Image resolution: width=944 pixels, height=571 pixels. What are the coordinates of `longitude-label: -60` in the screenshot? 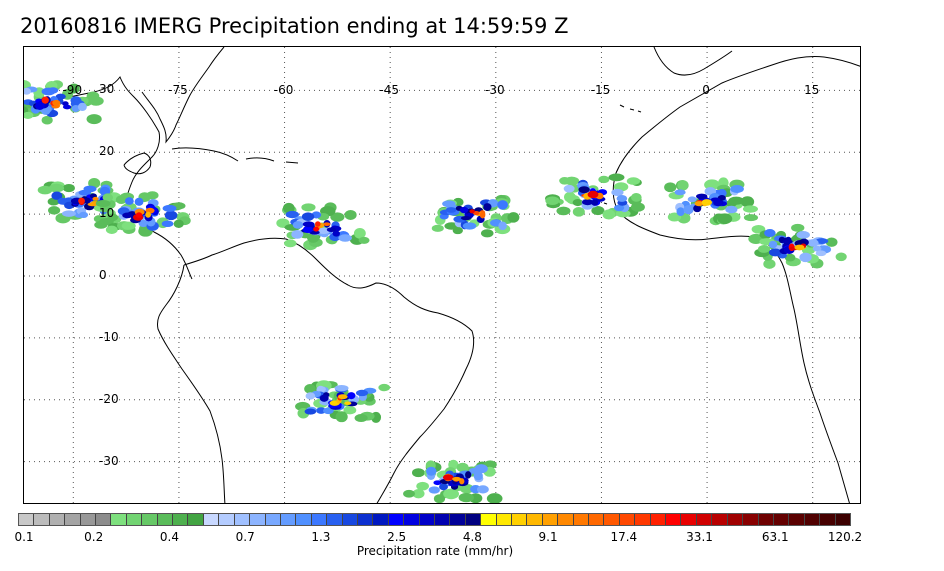 It's located at (283, 90).